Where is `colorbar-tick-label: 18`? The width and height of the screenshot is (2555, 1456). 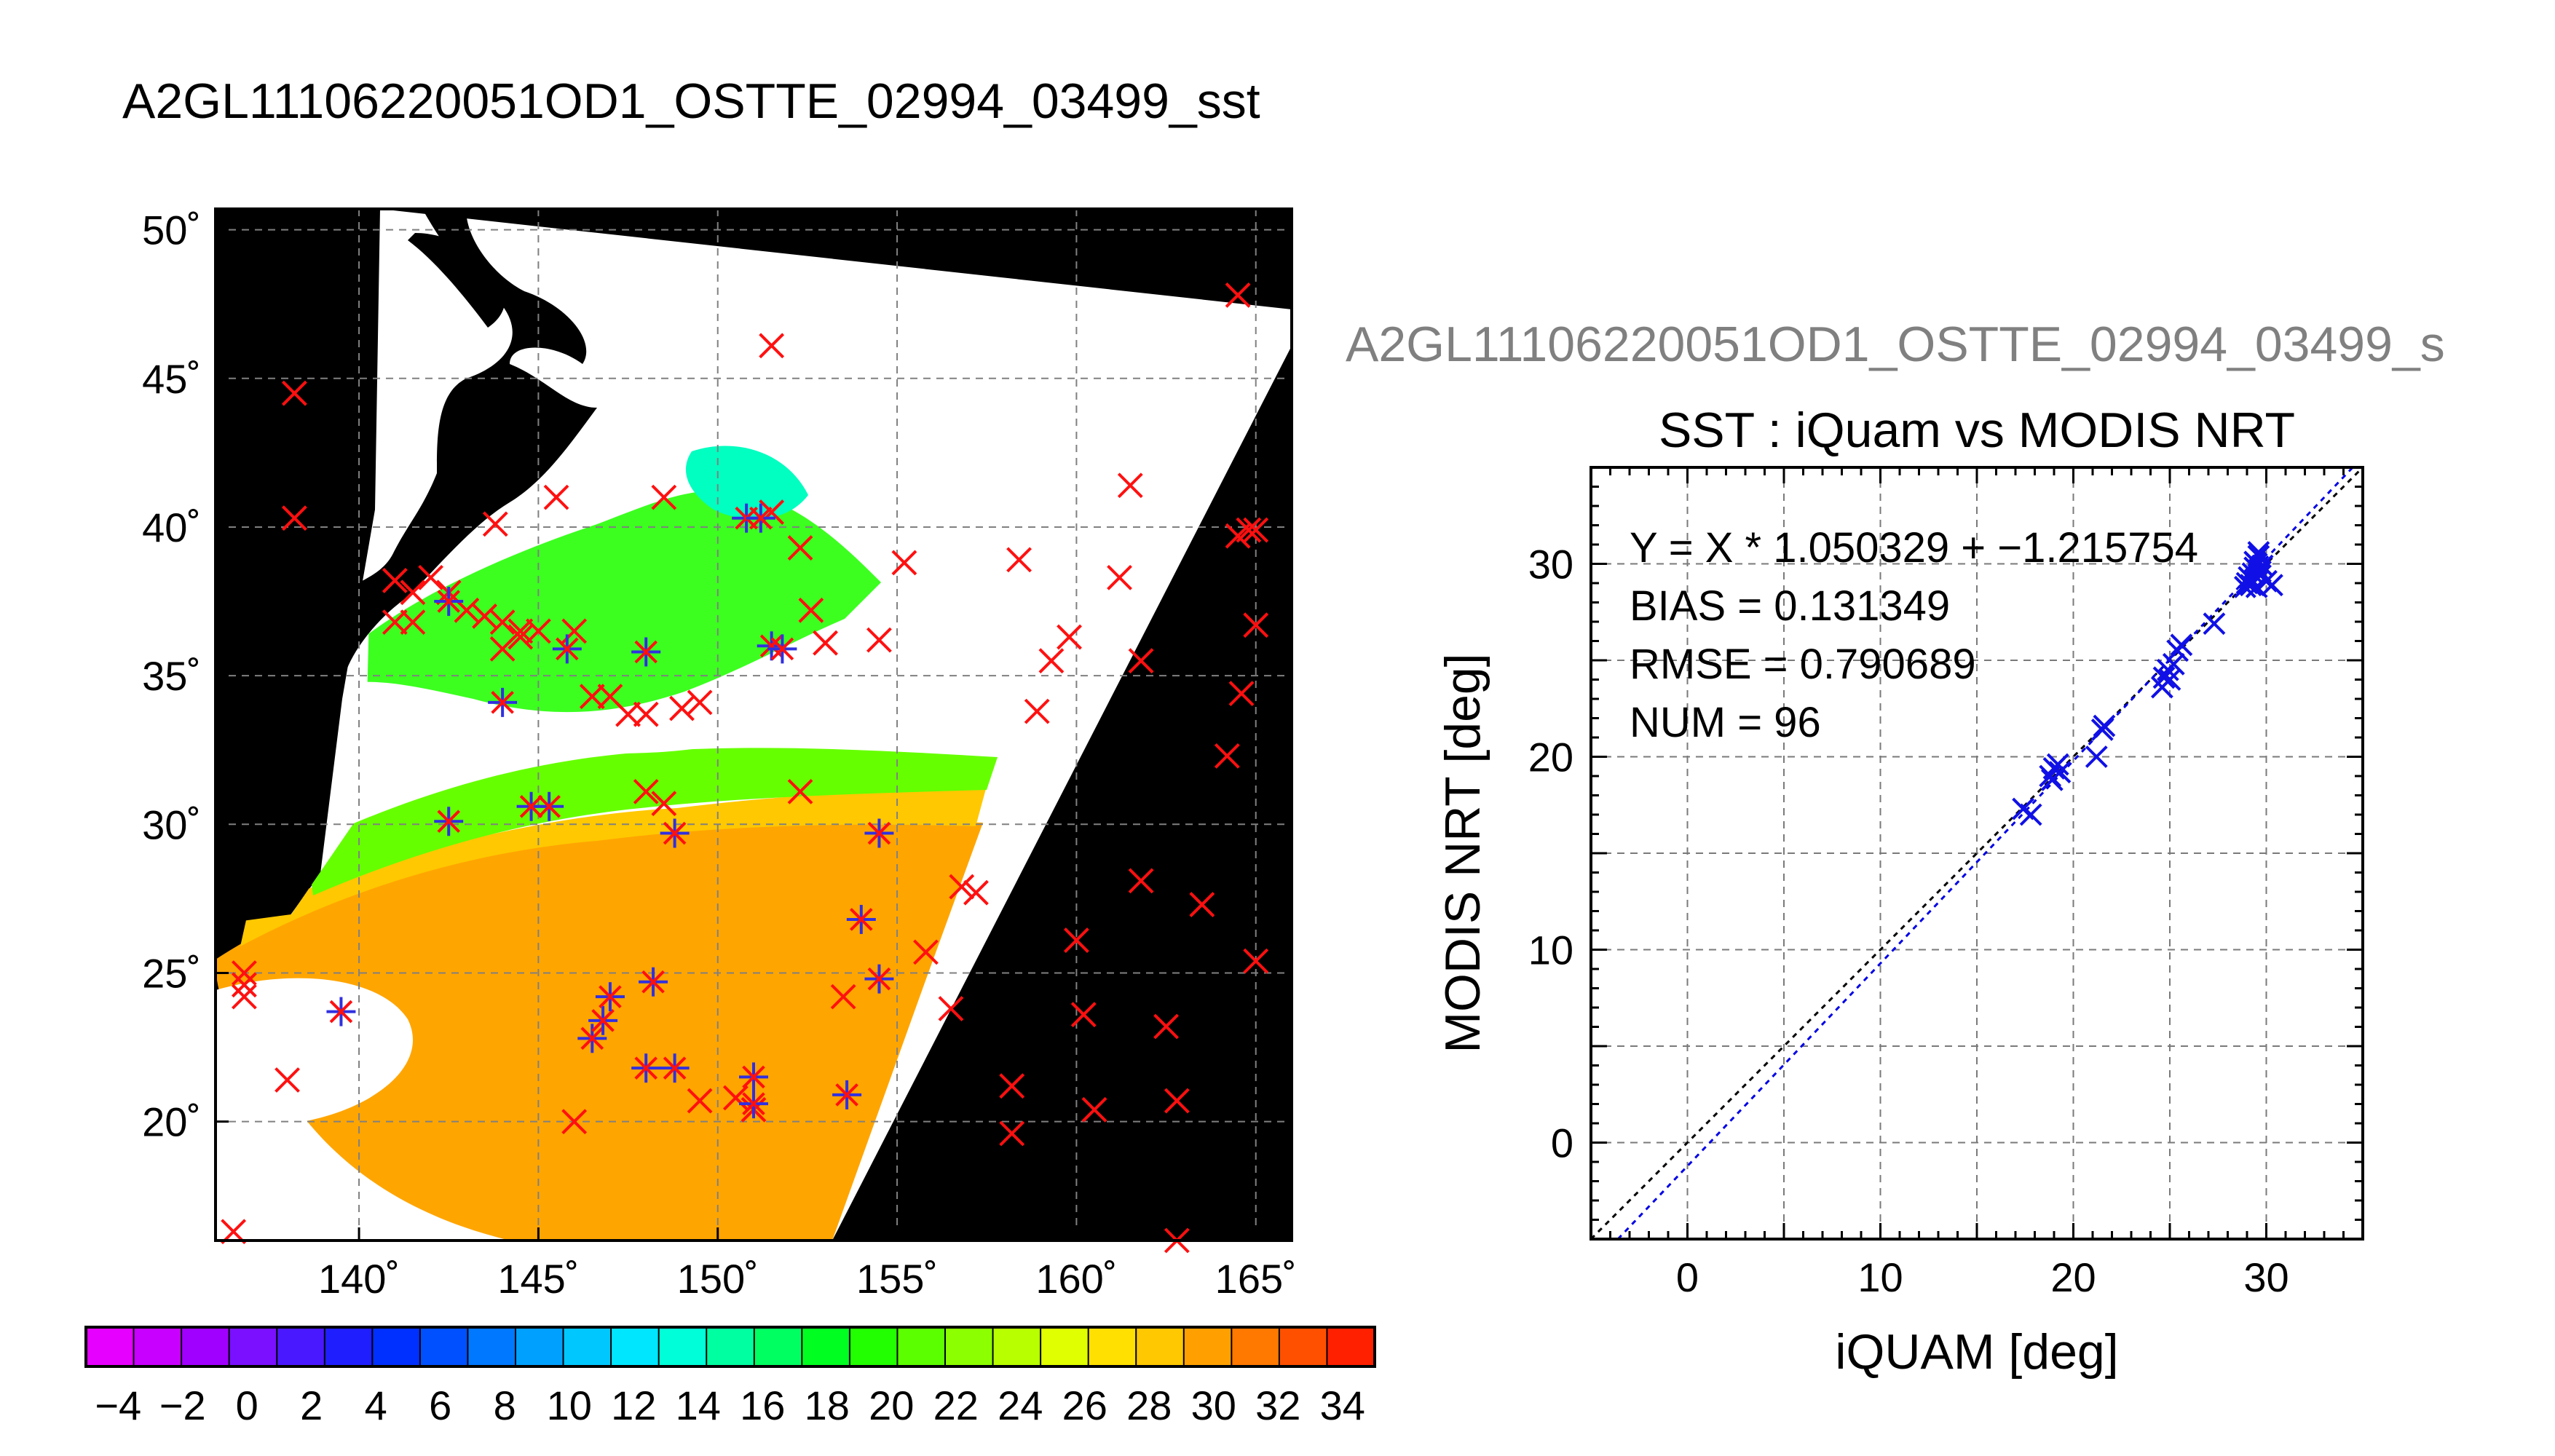 colorbar-tick-label: 18 is located at coordinates (827, 1405).